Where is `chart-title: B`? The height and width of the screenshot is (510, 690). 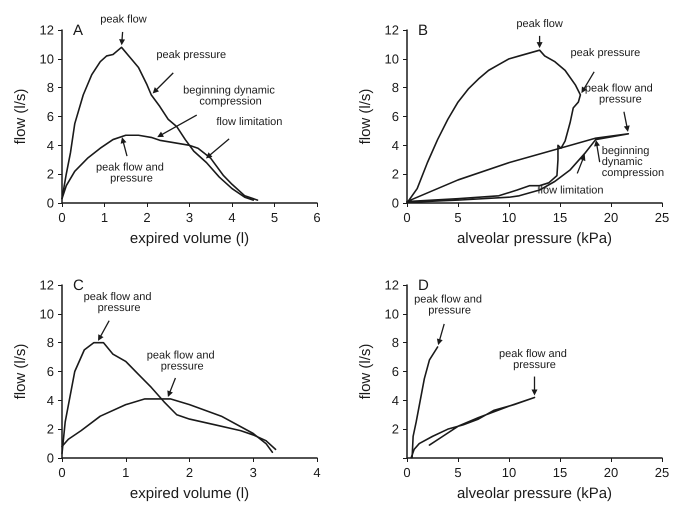
chart-title: B is located at coordinates (423, 30).